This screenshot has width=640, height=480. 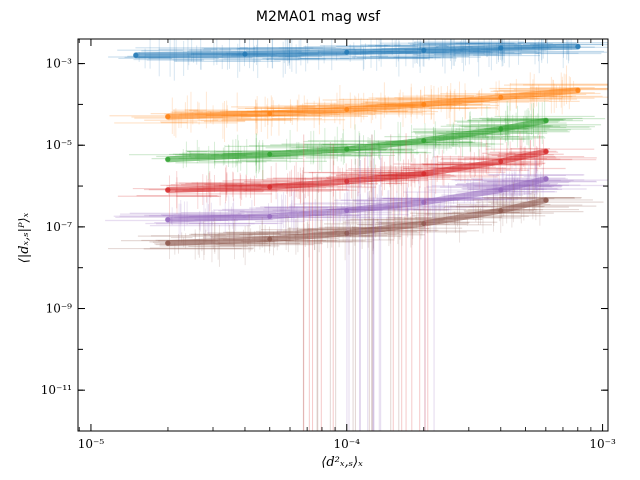 I want to click on x-tick-label: 10⁻⁴, so click(x=347, y=444).